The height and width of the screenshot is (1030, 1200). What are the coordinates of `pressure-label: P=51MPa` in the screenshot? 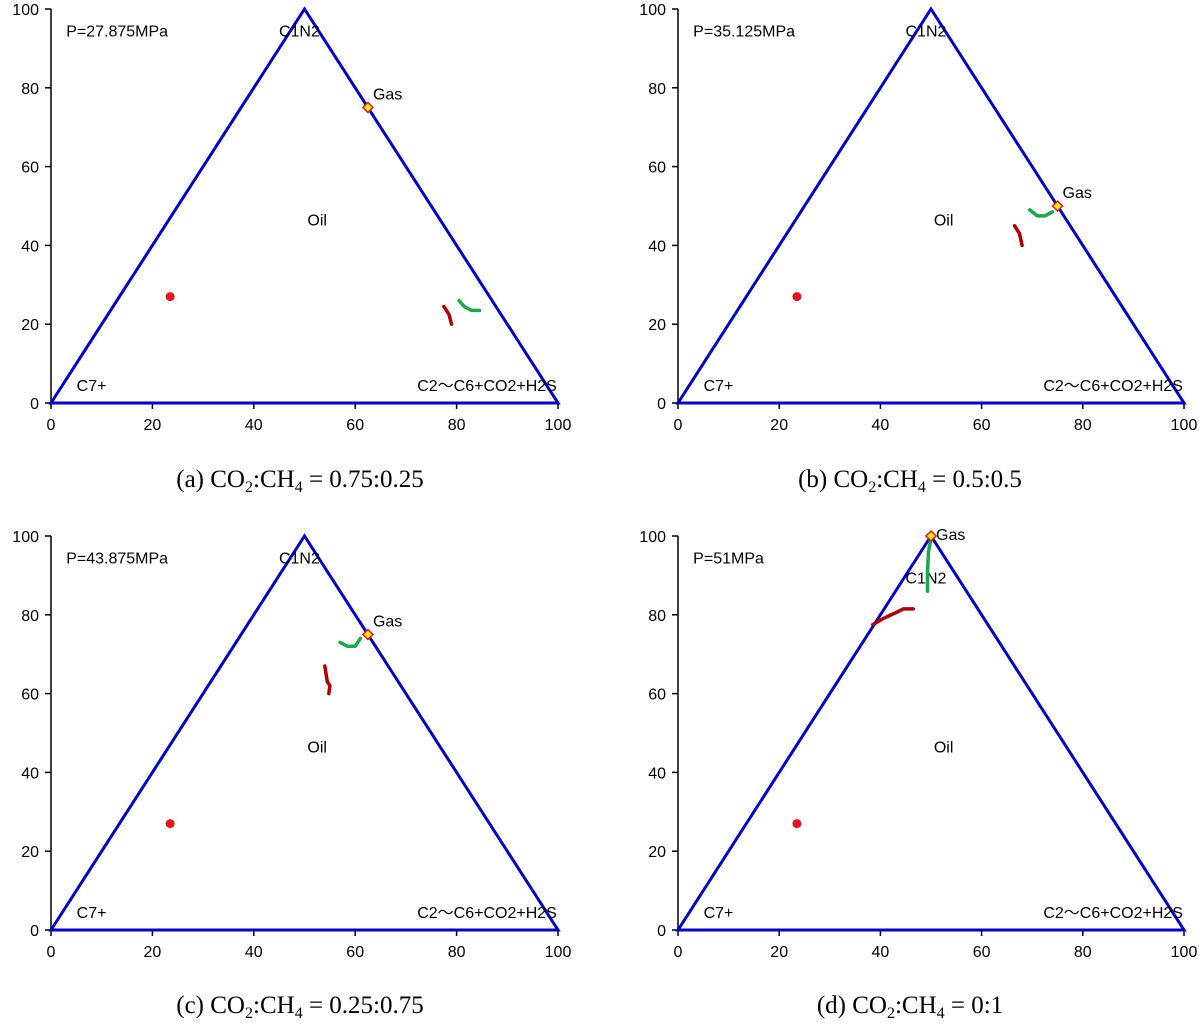 It's located at (728, 559).